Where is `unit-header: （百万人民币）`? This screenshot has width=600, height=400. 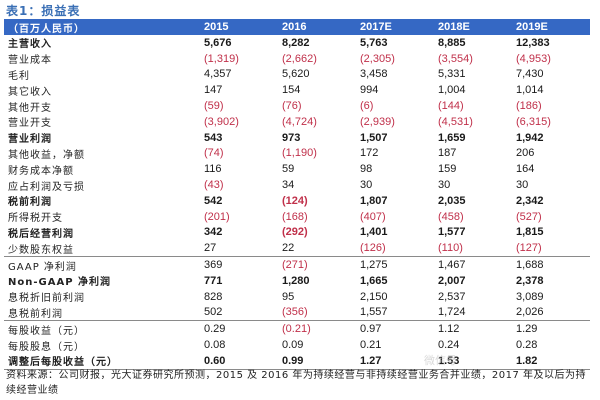
unit-header: （百万人民币） is located at coordinates (102, 27).